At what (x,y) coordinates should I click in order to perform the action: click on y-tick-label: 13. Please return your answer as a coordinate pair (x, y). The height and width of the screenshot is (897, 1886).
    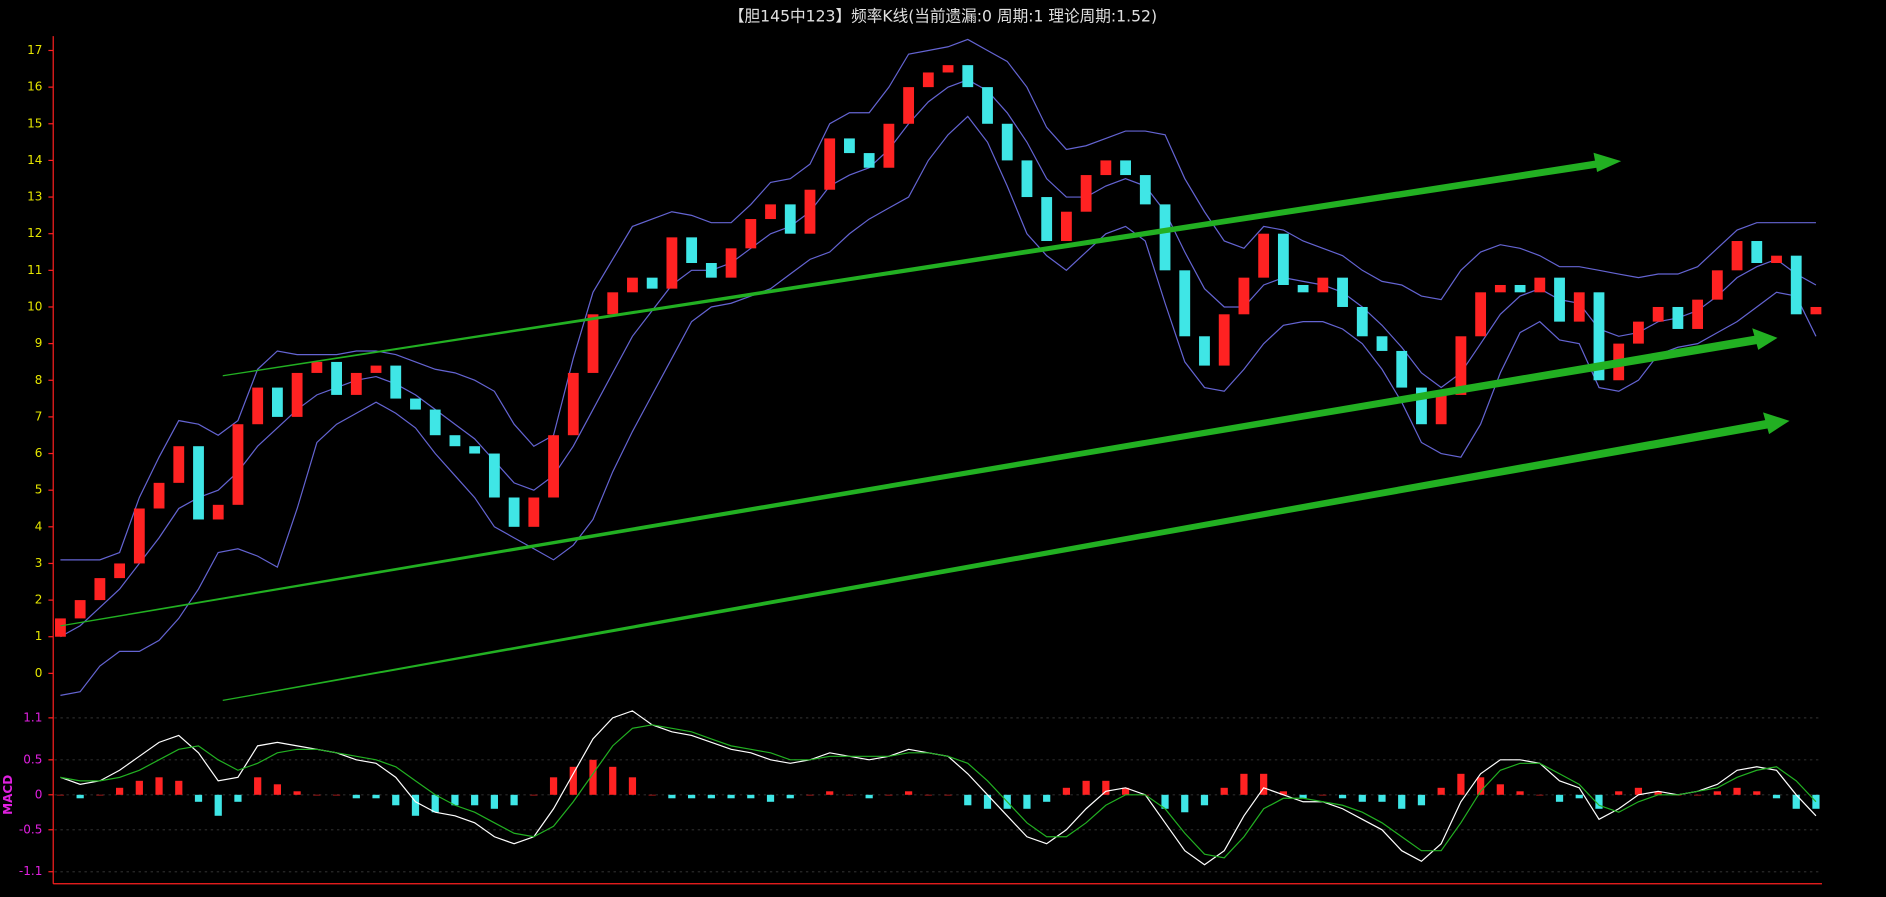
    Looking at the image, I should click on (34, 197).